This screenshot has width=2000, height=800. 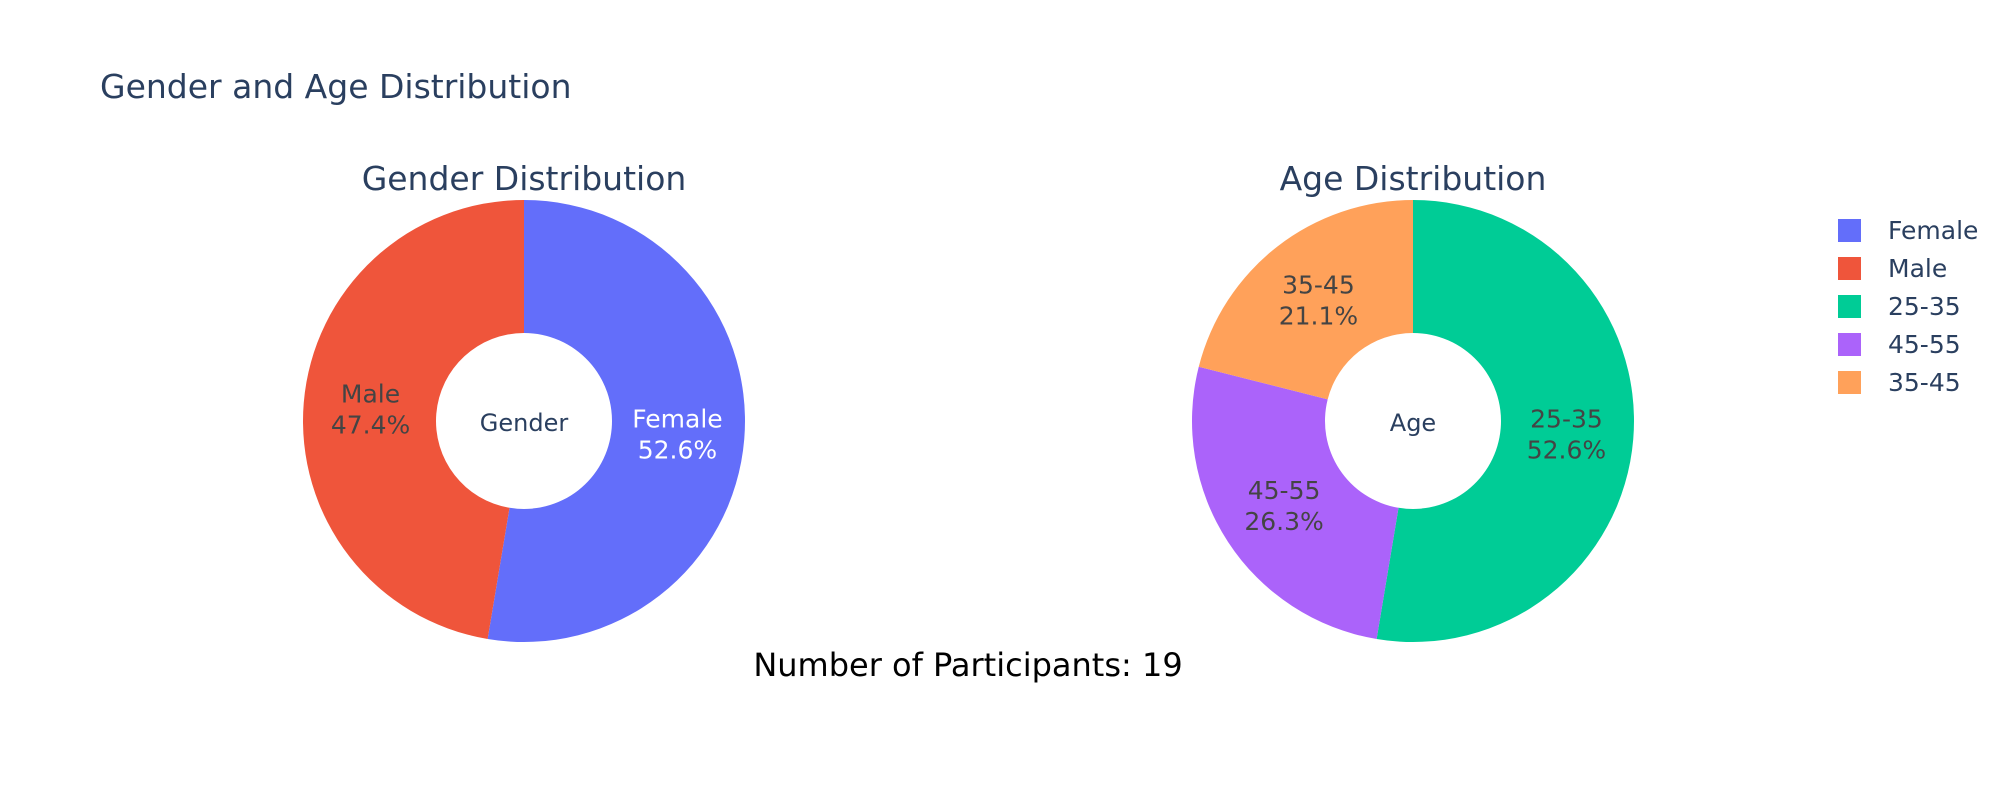 What do you see at coordinates (1849, 230) in the screenshot?
I see `legend-swatch-female` at bounding box center [1849, 230].